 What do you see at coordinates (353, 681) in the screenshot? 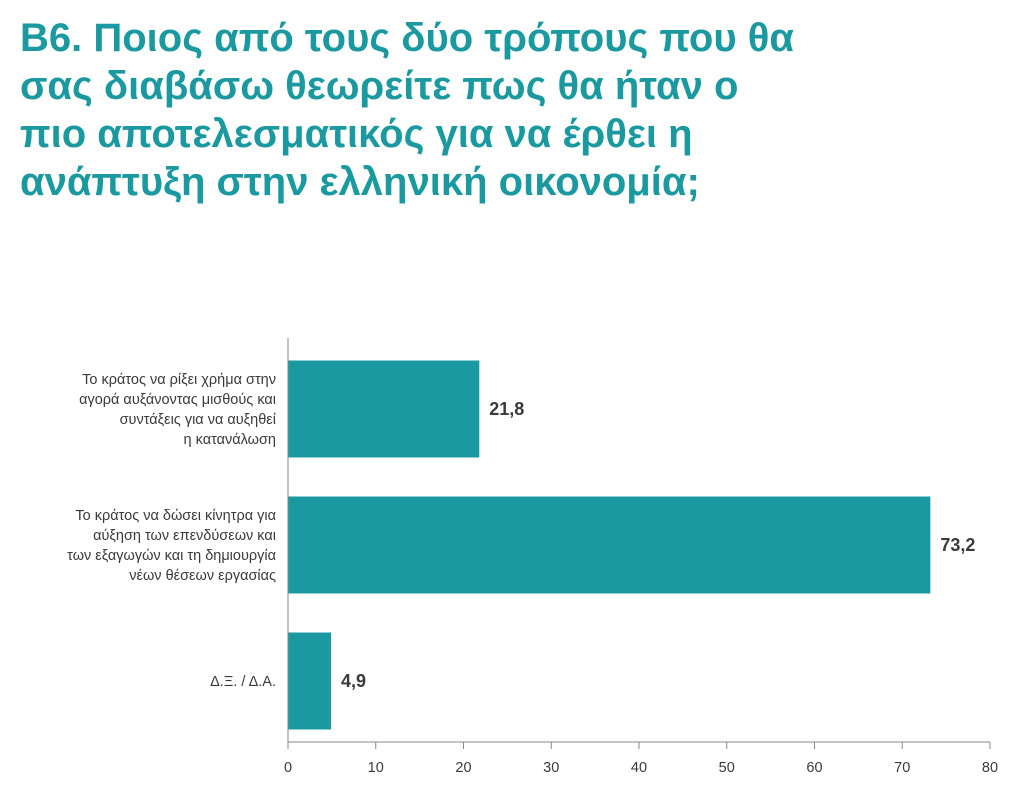
I see `value-label-3: 4,9` at bounding box center [353, 681].